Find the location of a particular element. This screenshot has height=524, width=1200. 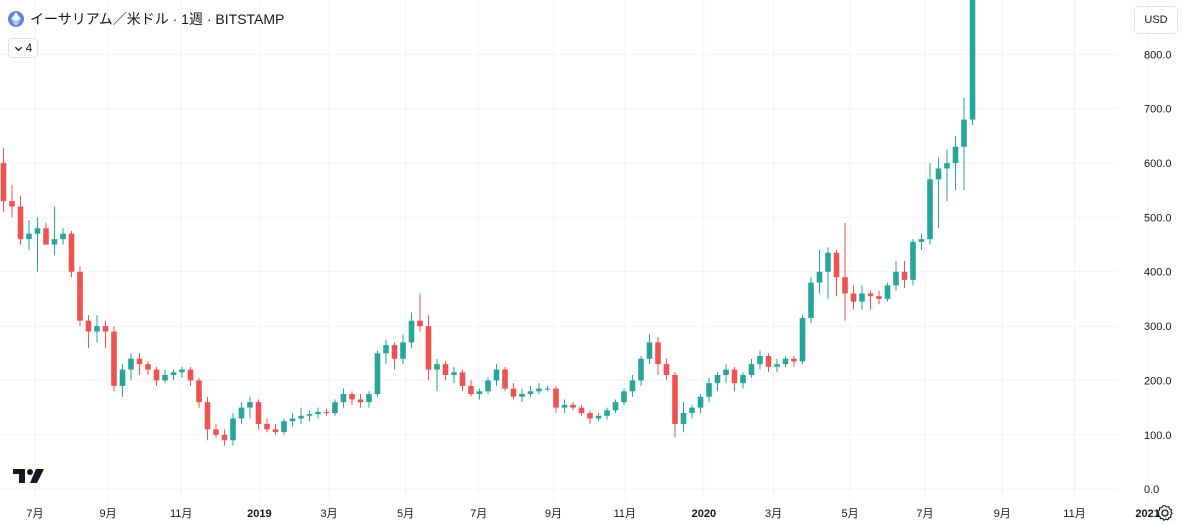

currency-button: USD is located at coordinates (1156, 20).